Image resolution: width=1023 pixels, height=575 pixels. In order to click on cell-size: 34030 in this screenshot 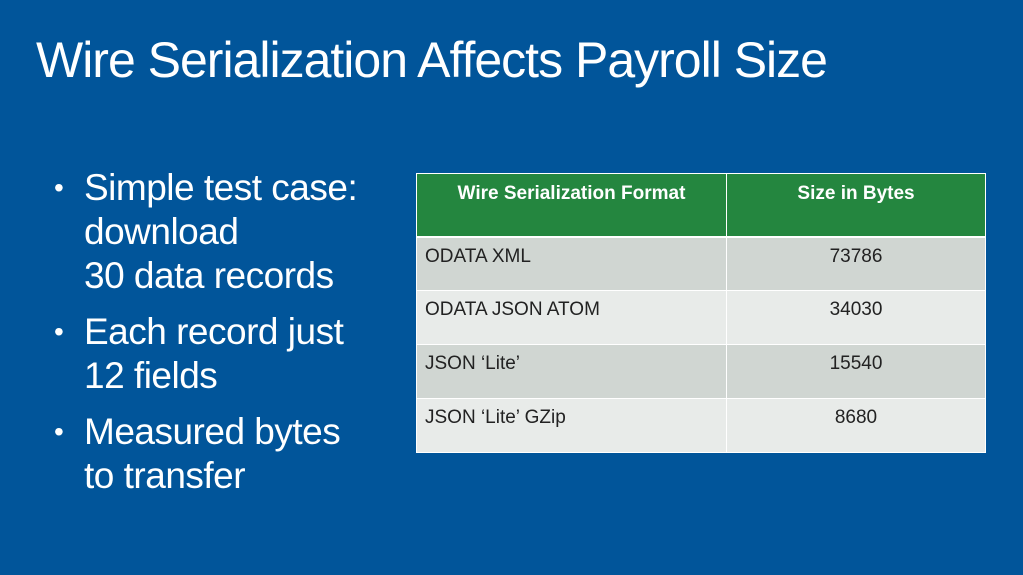, I will do `click(856, 317)`.